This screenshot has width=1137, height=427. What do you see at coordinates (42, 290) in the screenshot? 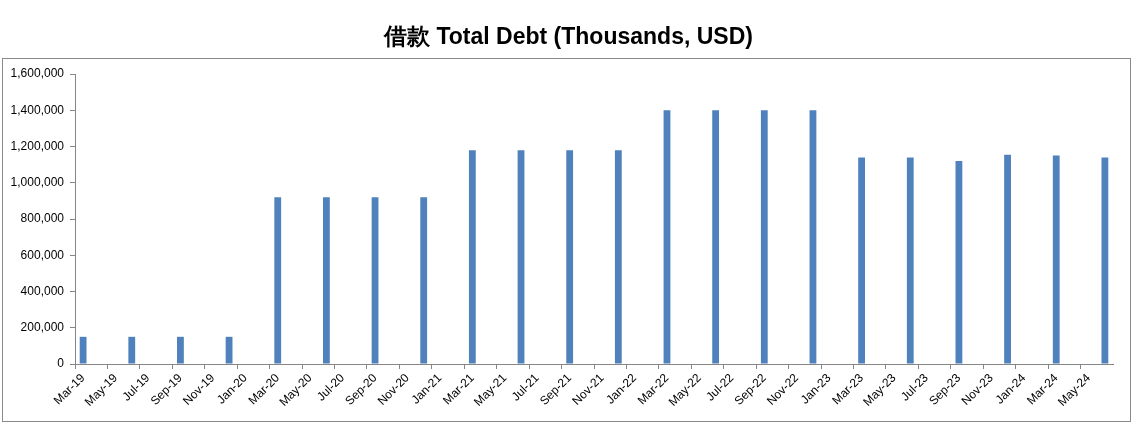
I see `y-tick-label: 400,000` at bounding box center [42, 290].